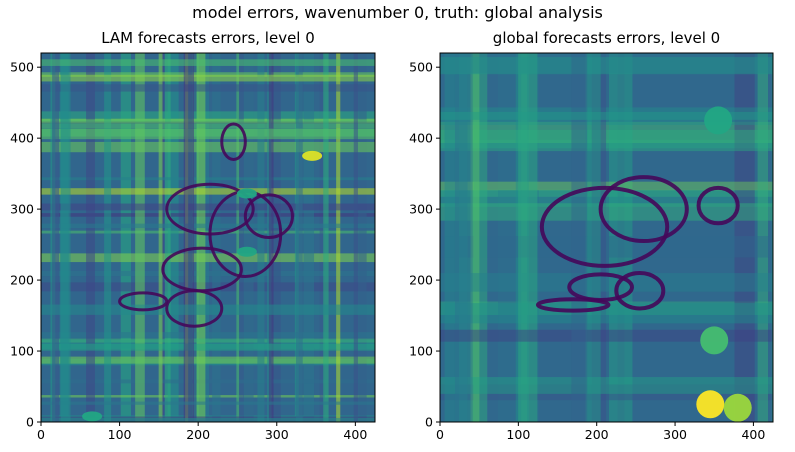 The height and width of the screenshot is (452, 795). Describe the element at coordinates (606, 38) in the screenshot. I see `right-panel-title: global forecasts errors, level 0` at that location.